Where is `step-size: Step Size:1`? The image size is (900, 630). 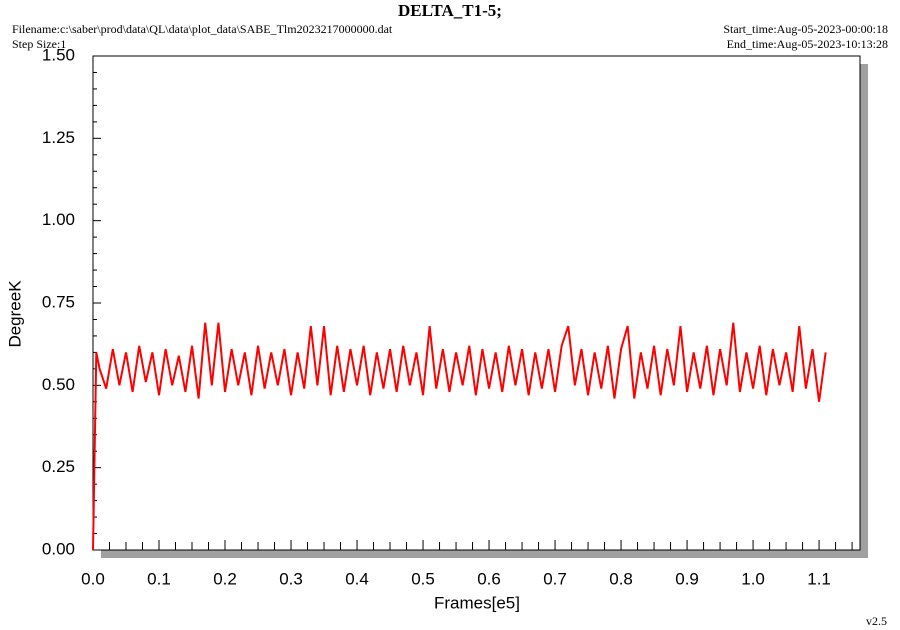 step-size: Step Size:1 is located at coordinates (39, 44).